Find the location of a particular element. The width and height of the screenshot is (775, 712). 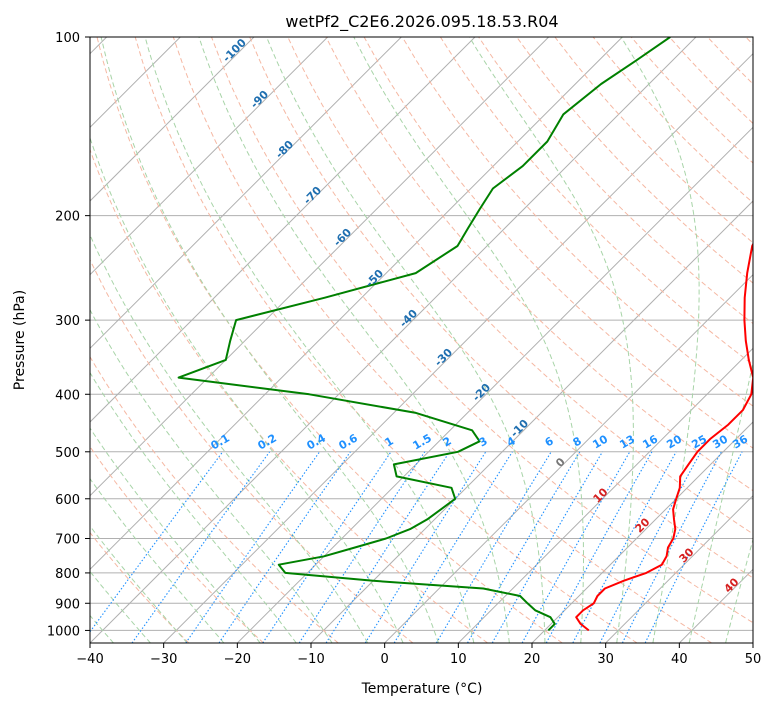

y-tick-label: 1000 is located at coordinates (63, 631).